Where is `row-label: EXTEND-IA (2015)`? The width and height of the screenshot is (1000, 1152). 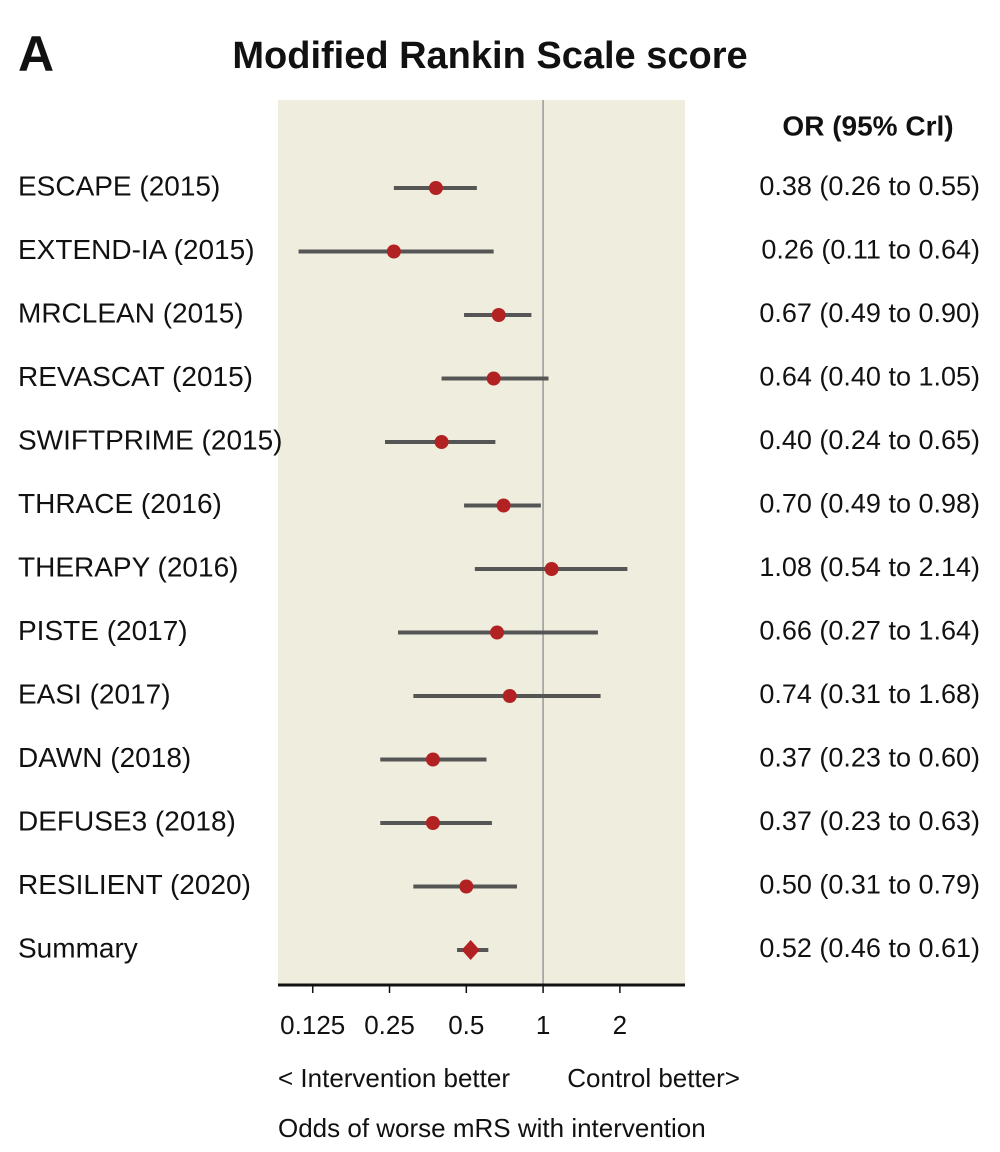
row-label: EXTEND-IA (2015) is located at coordinates (136, 249).